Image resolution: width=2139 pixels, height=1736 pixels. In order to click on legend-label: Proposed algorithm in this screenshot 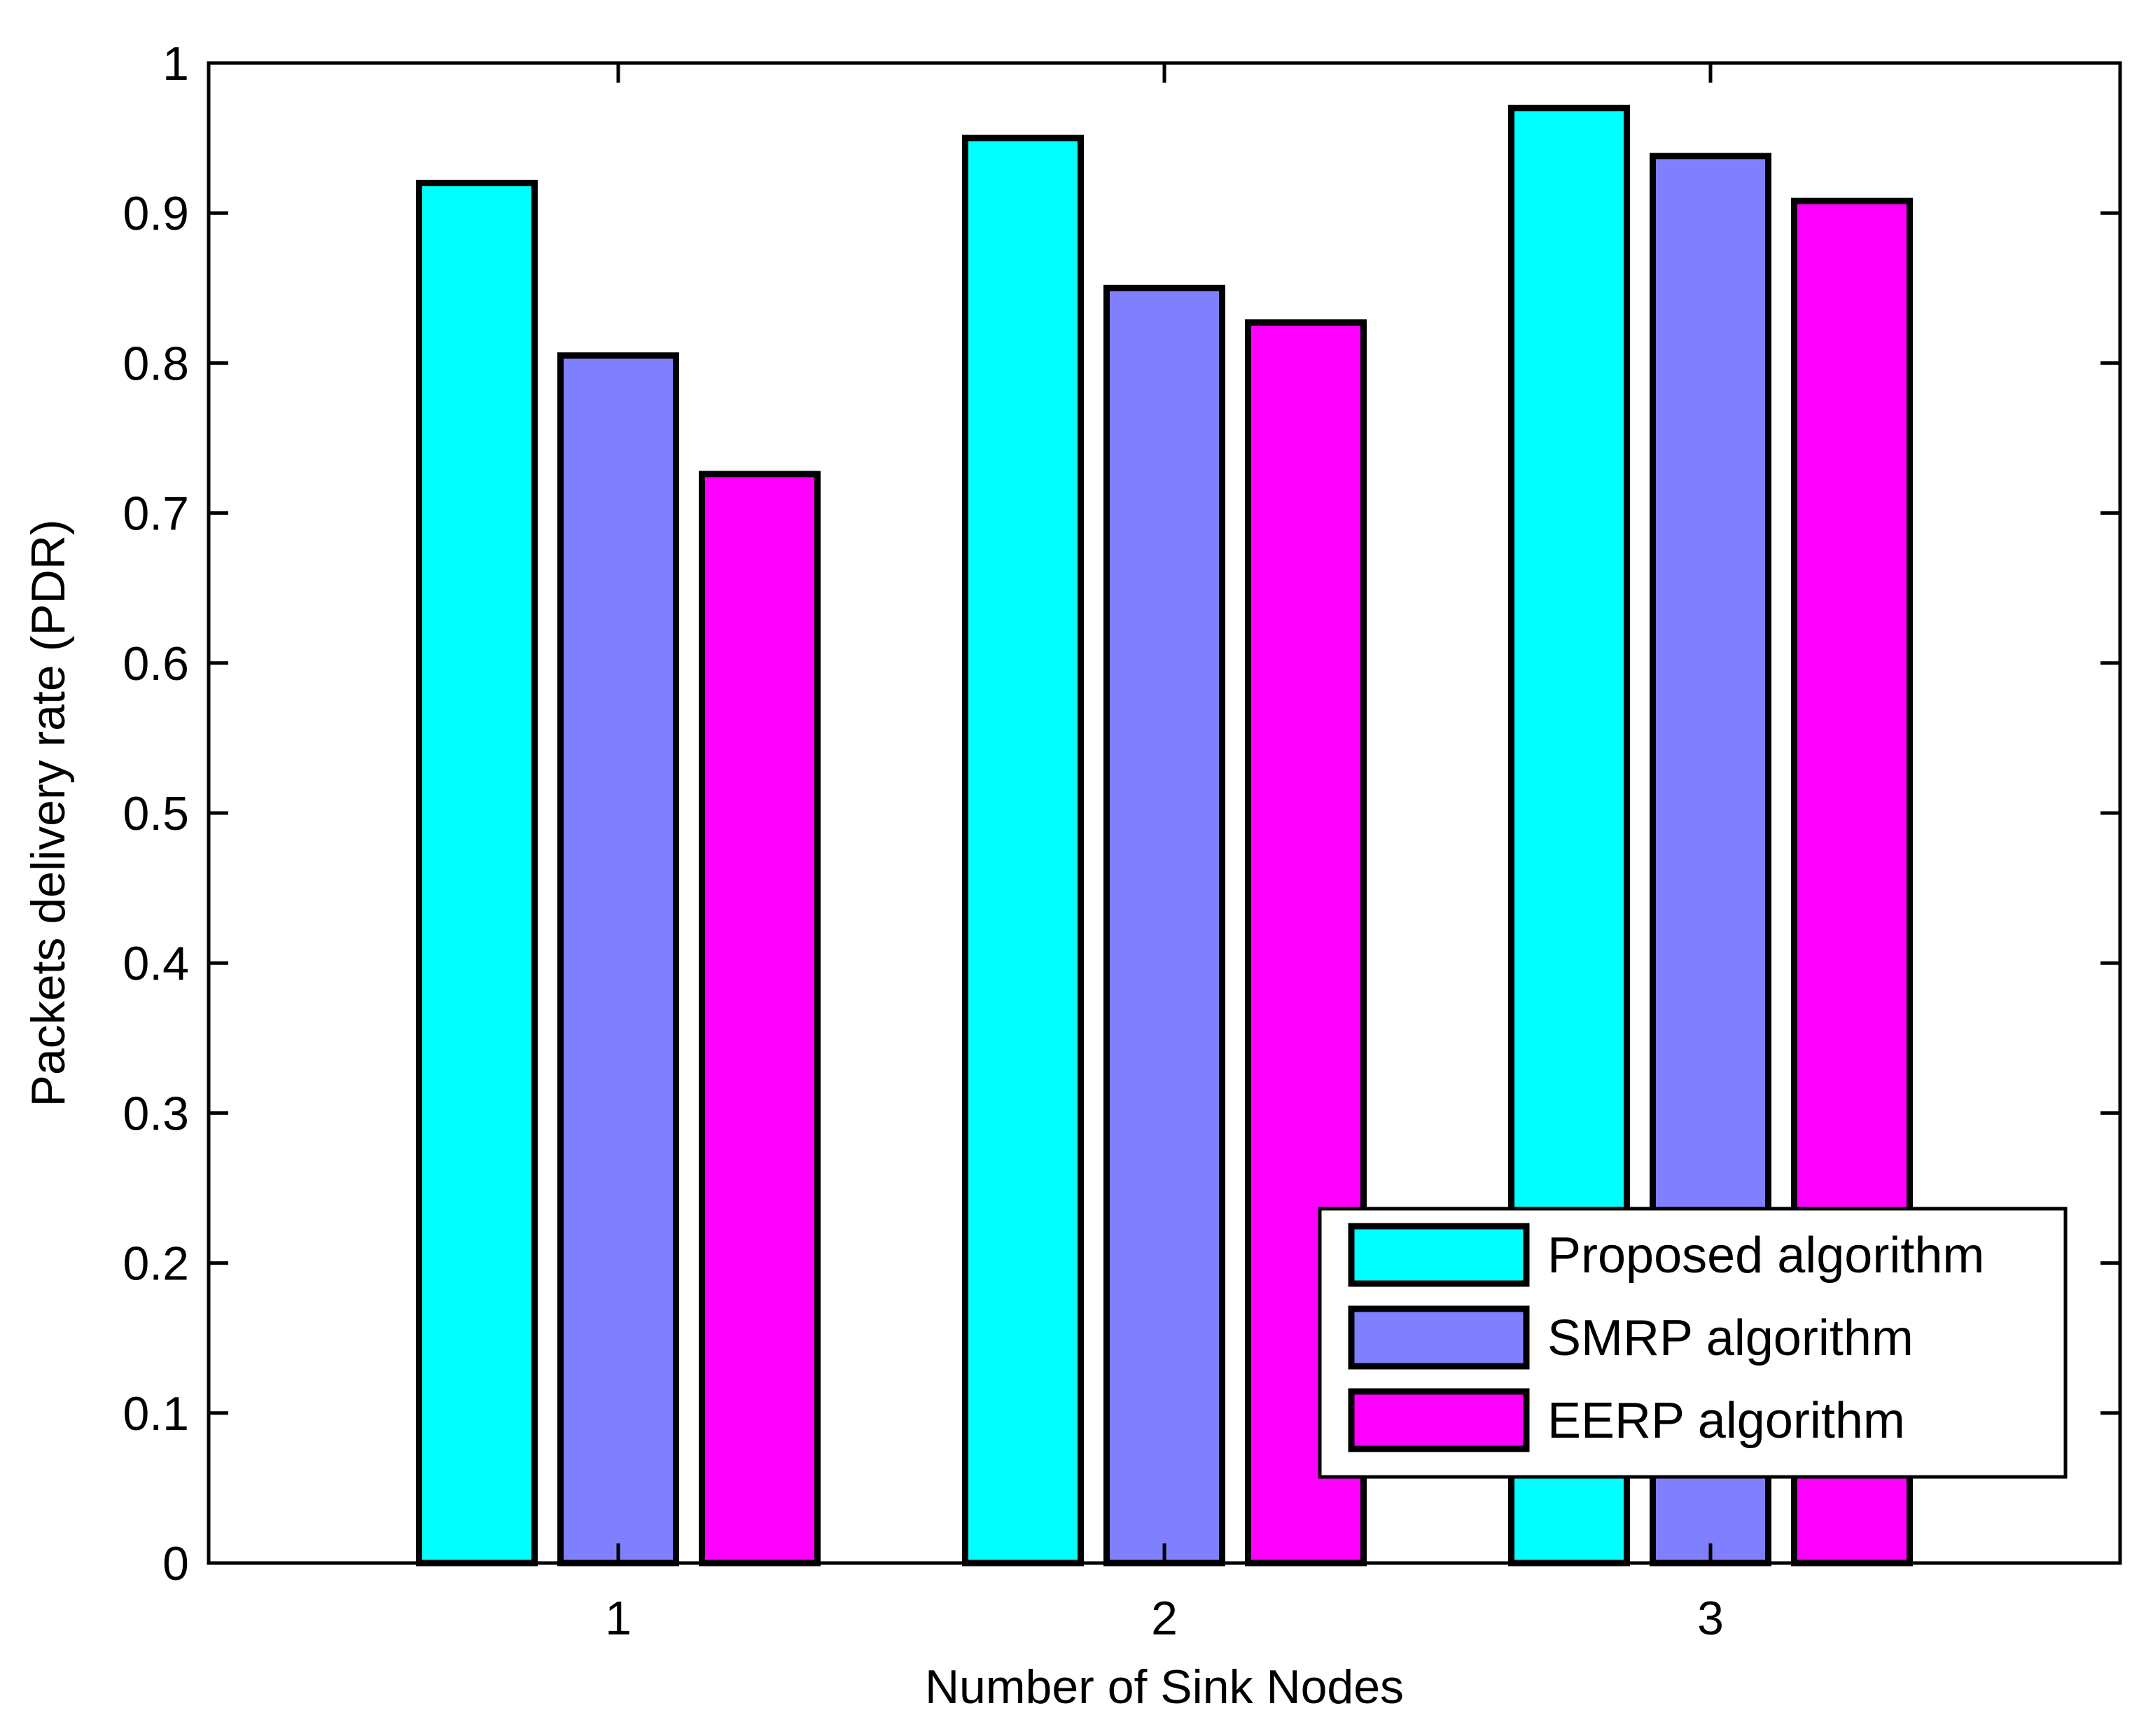, I will do `click(1765, 1256)`.